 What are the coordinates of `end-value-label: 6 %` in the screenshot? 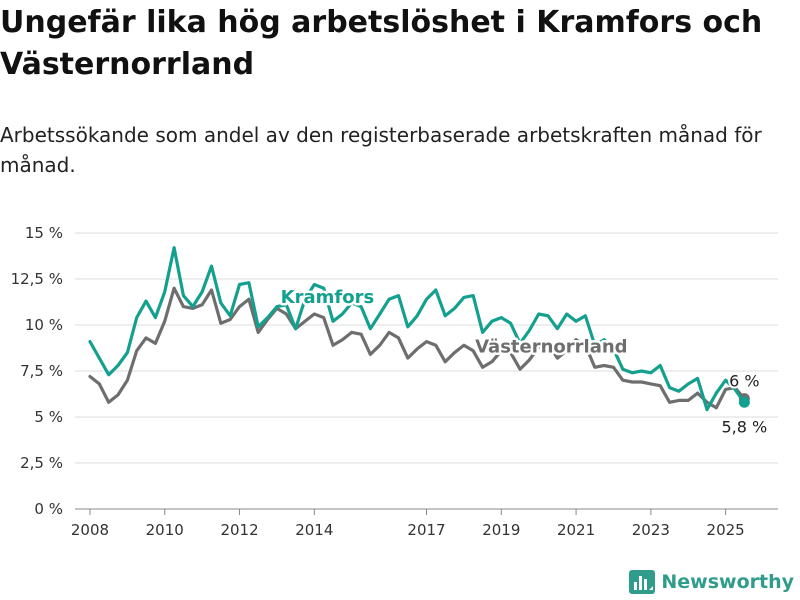 It's located at (744, 381).